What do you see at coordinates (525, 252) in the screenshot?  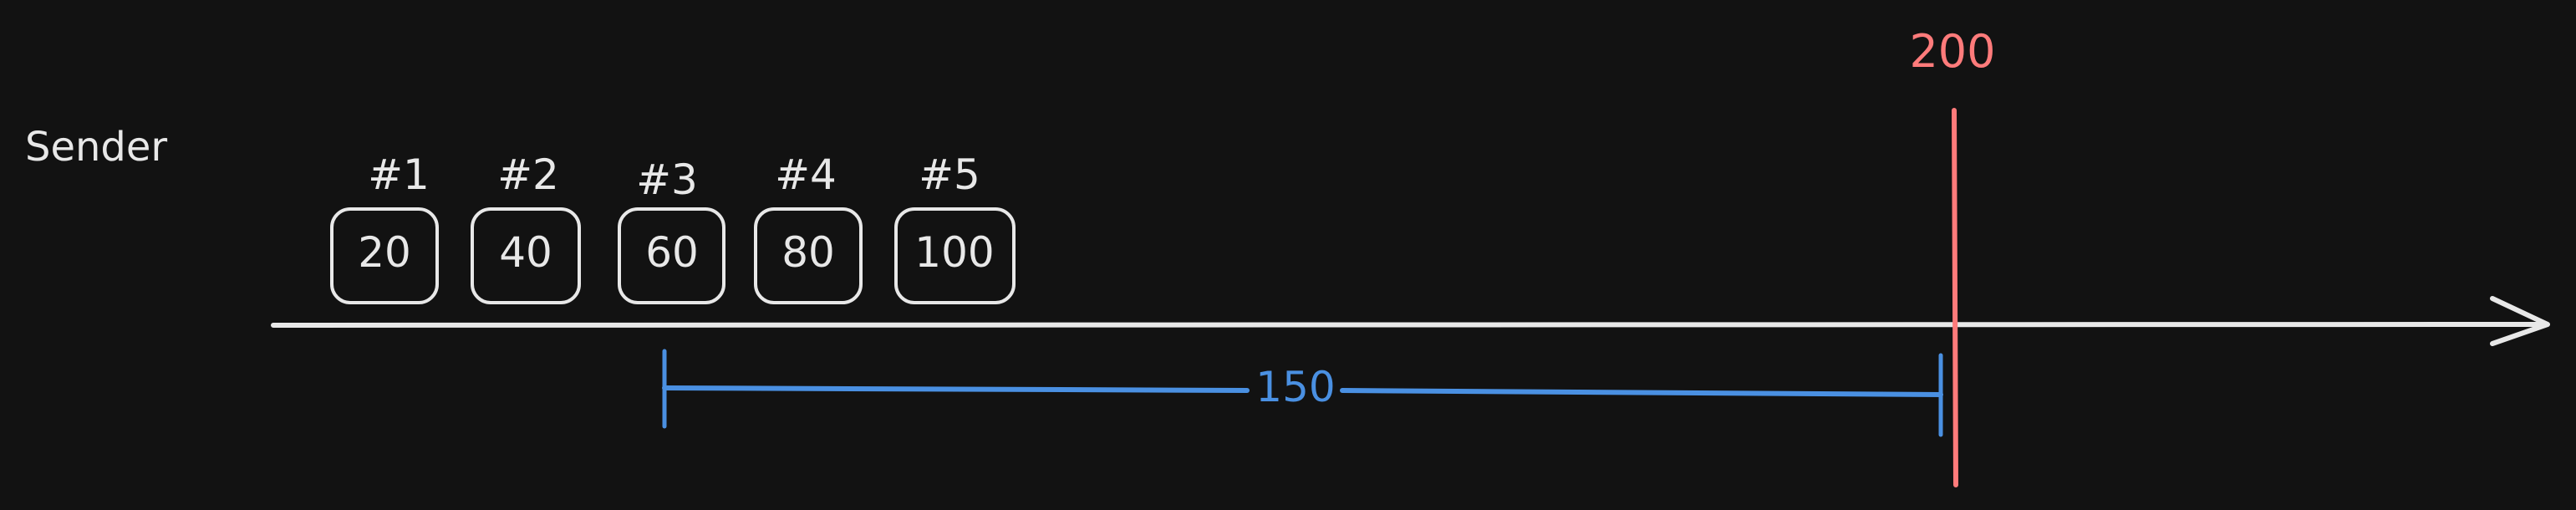 I see `packet-2-value: 40` at bounding box center [525, 252].